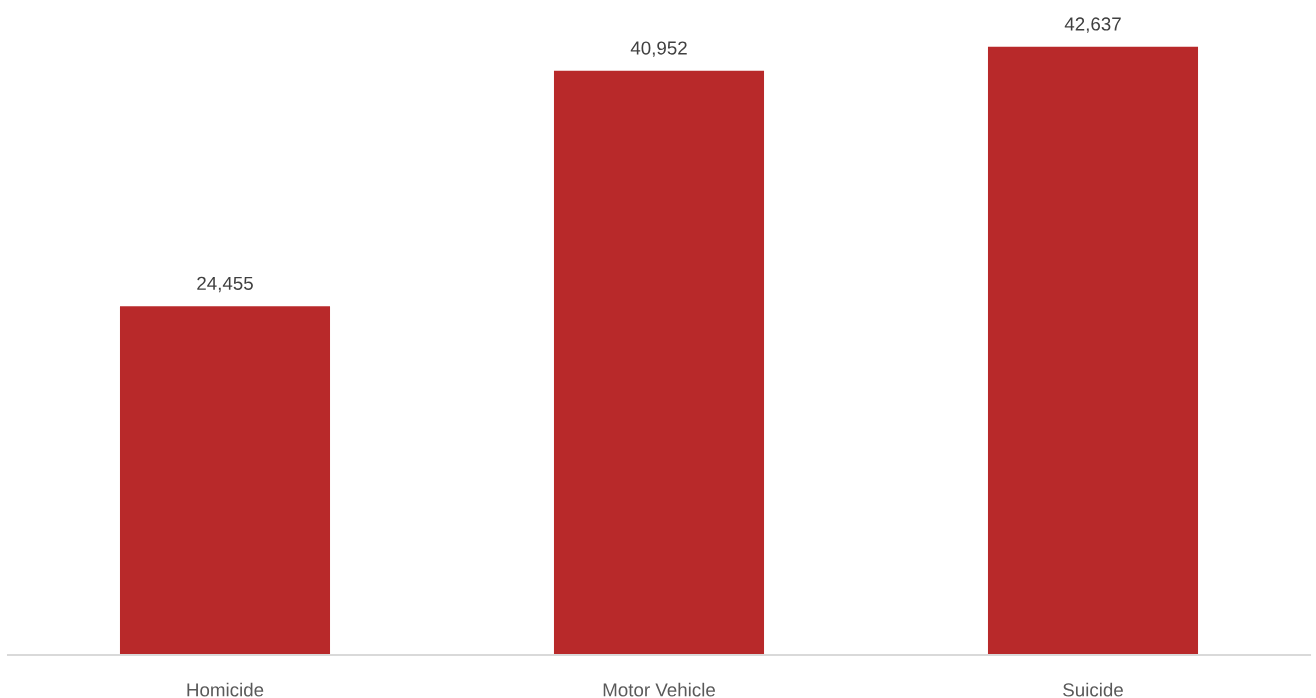  I want to click on data-label: 24,455, so click(225, 284).